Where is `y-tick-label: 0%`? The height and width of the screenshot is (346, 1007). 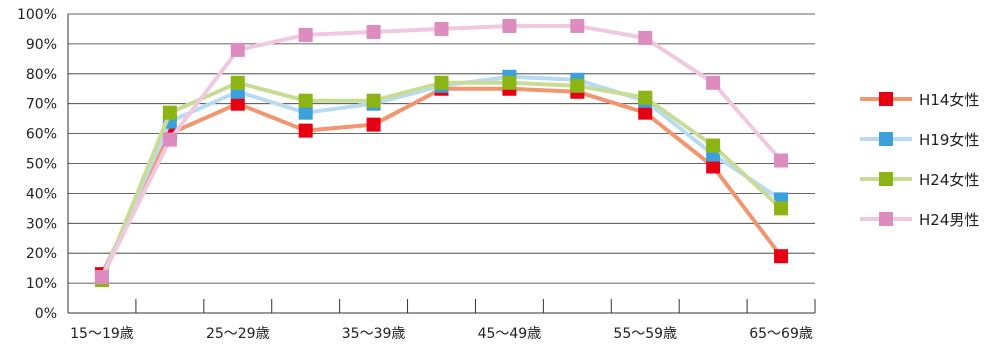
y-tick-label: 0% is located at coordinates (46, 314).